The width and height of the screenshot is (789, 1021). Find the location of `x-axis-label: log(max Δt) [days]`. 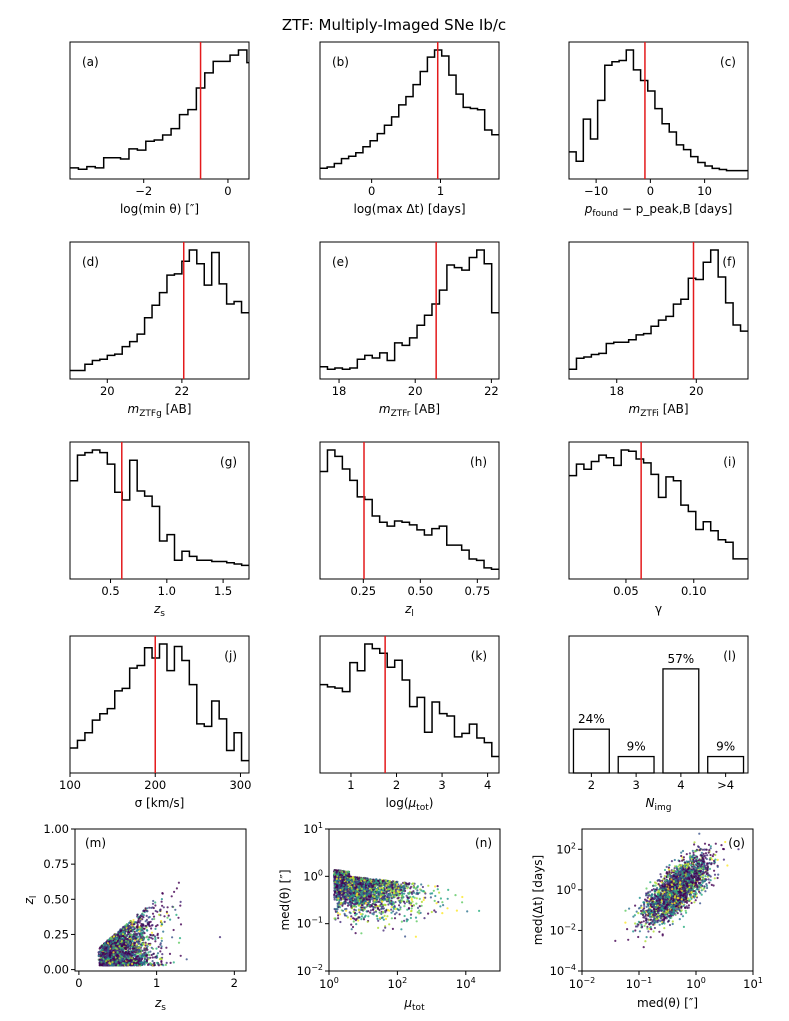

x-axis-label: log(max Δt) [days] is located at coordinates (409, 209).